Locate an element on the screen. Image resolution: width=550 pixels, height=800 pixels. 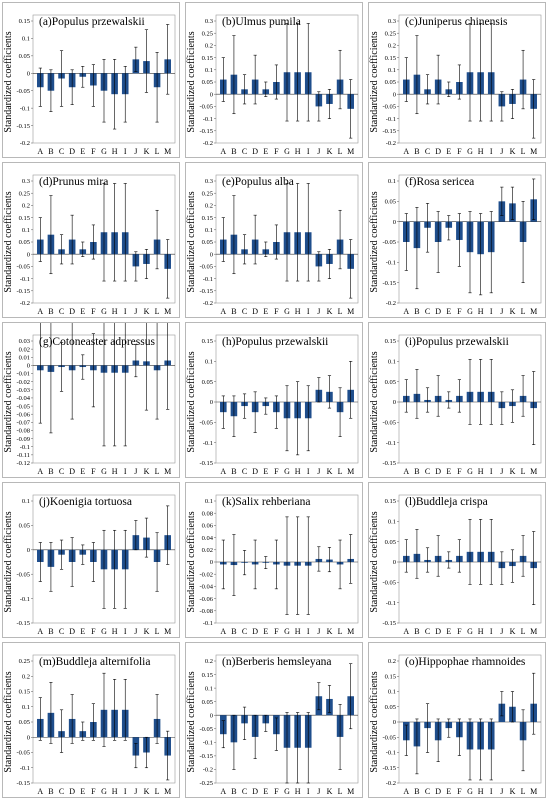
chart-title: (j)Koenigia tortuosa is located at coordinates (85, 502).